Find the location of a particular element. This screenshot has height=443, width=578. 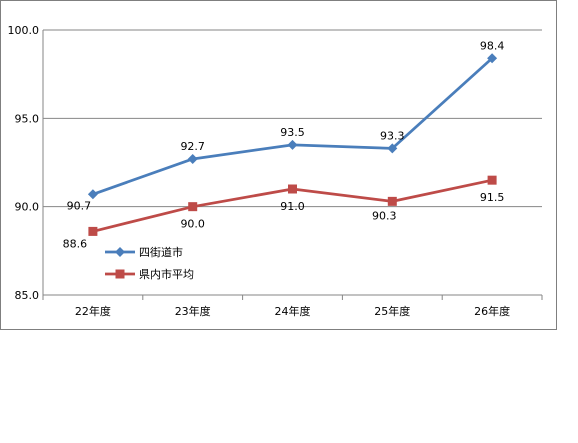

x-tick-label: 26年度 is located at coordinates (492, 311).